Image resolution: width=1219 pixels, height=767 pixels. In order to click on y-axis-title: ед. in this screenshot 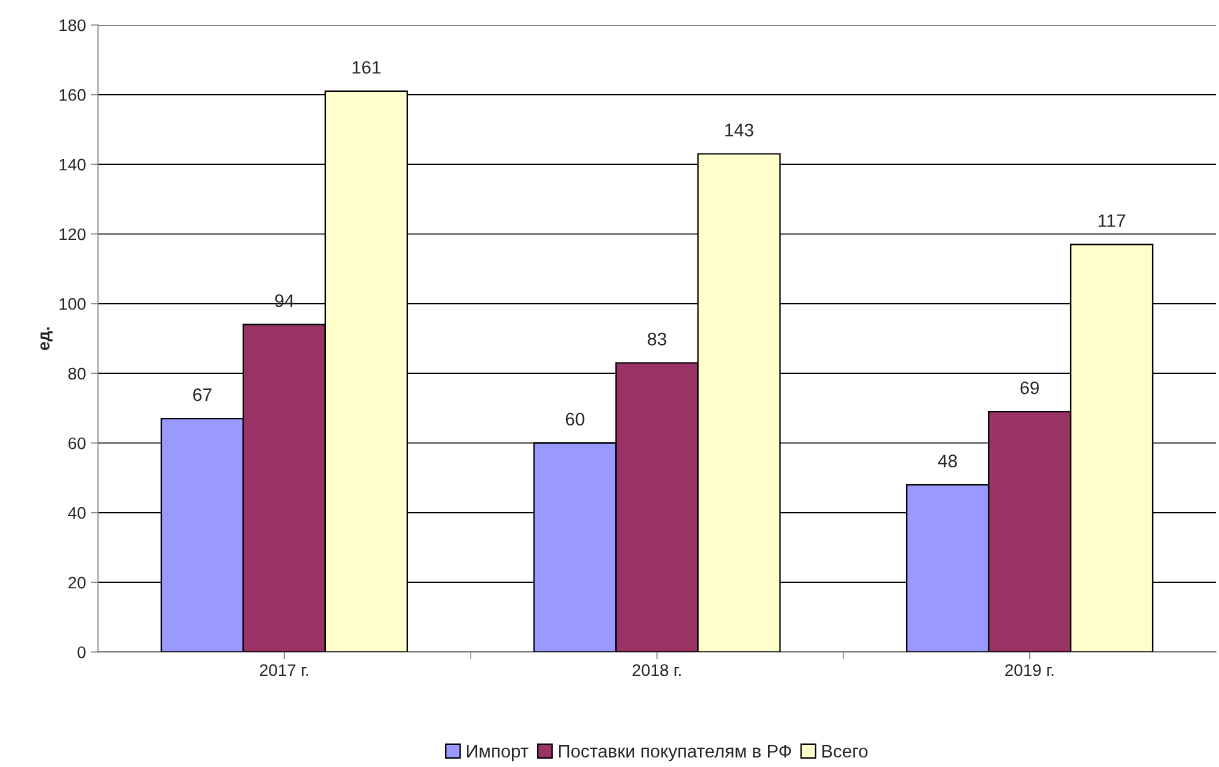, I will do `click(46, 339)`.